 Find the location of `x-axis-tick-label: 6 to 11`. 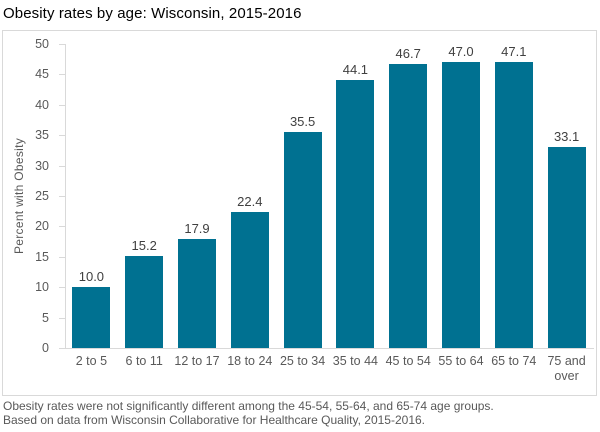

x-axis-tick-label: 6 to 11 is located at coordinates (144, 361).